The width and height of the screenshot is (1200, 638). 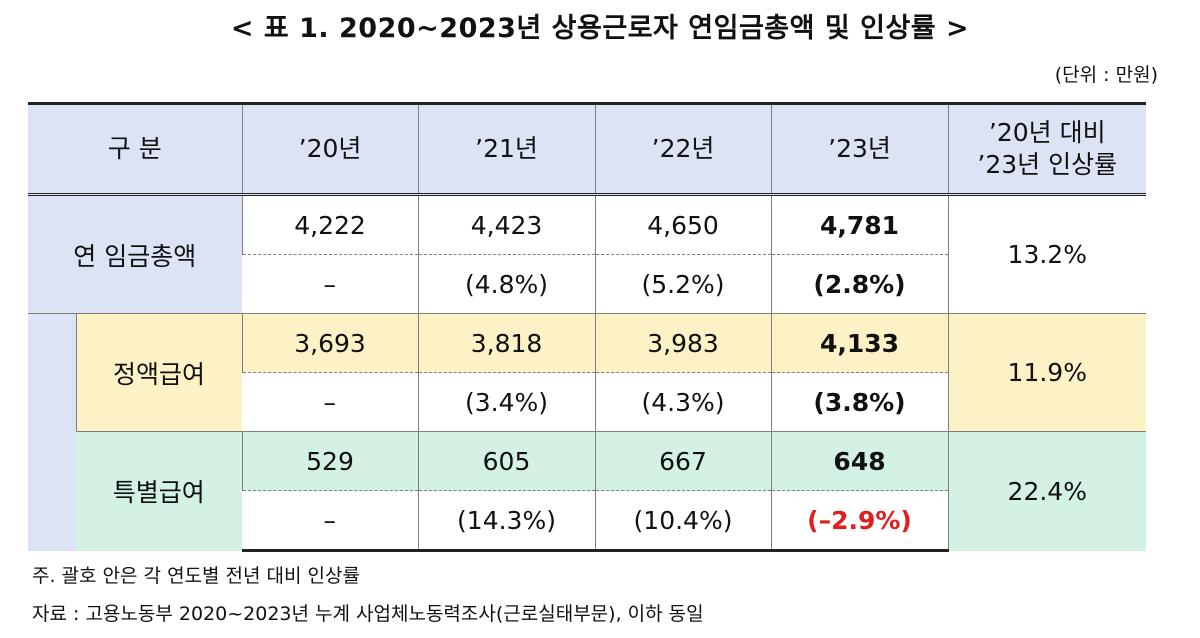 I want to click on special-value-2020: 529, so click(x=330, y=461).